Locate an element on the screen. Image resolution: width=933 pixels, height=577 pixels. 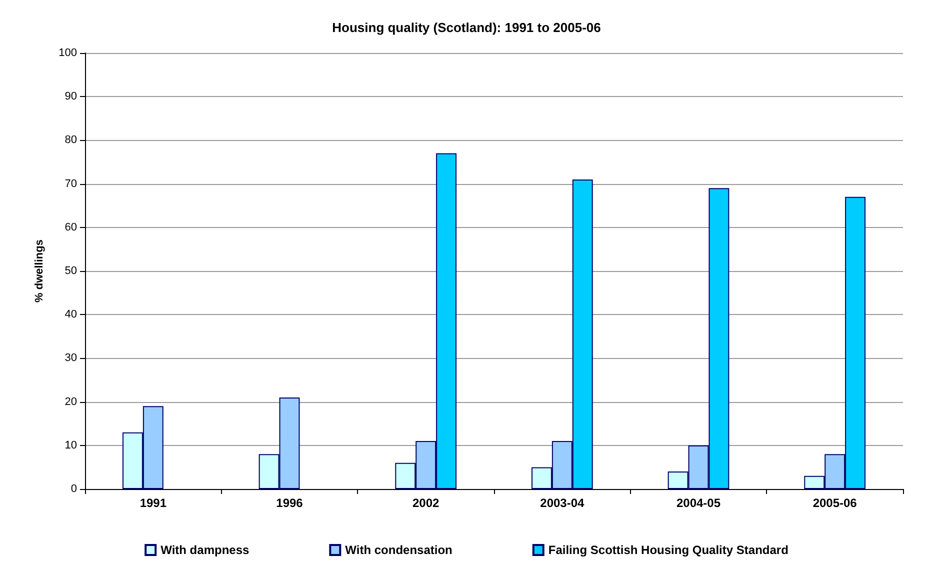
y-axis-title: % dwellings is located at coordinates (40, 271).